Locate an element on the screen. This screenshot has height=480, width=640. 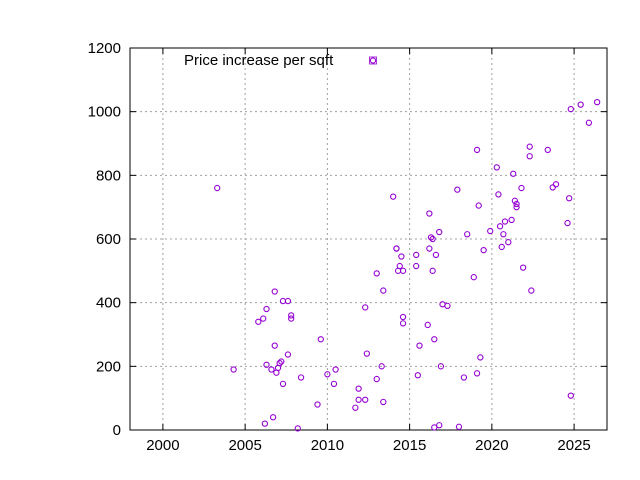
legend-marker is located at coordinates (373, 60).